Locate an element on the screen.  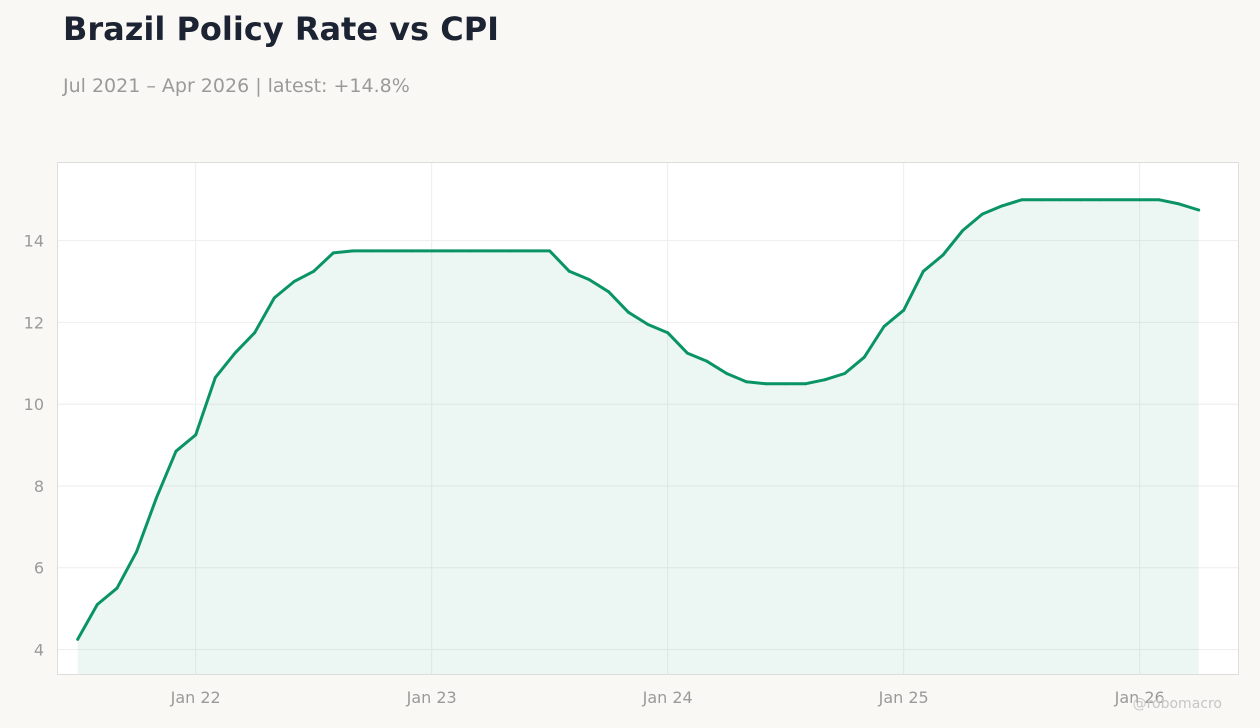
chart-subtitle: Jul 2021 – Apr 2026 | latest: +14.8% is located at coordinates (236, 86).